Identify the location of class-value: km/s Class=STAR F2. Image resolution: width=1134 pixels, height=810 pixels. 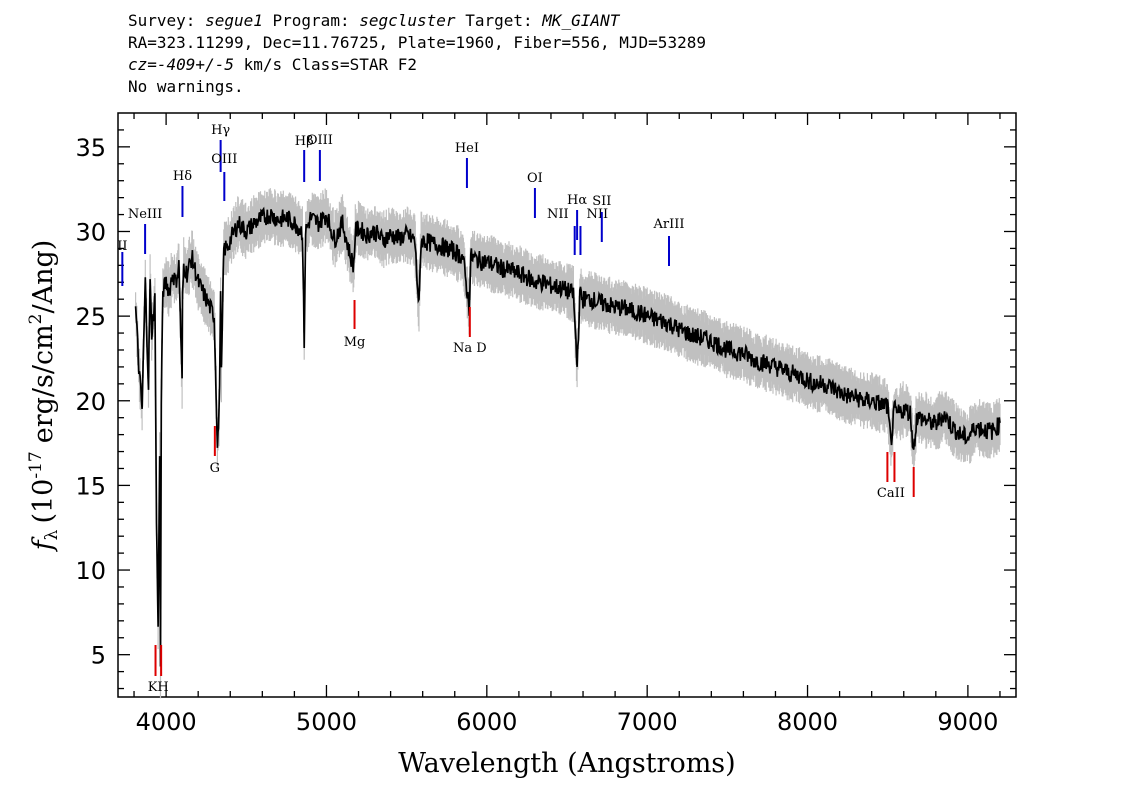
(330, 64).